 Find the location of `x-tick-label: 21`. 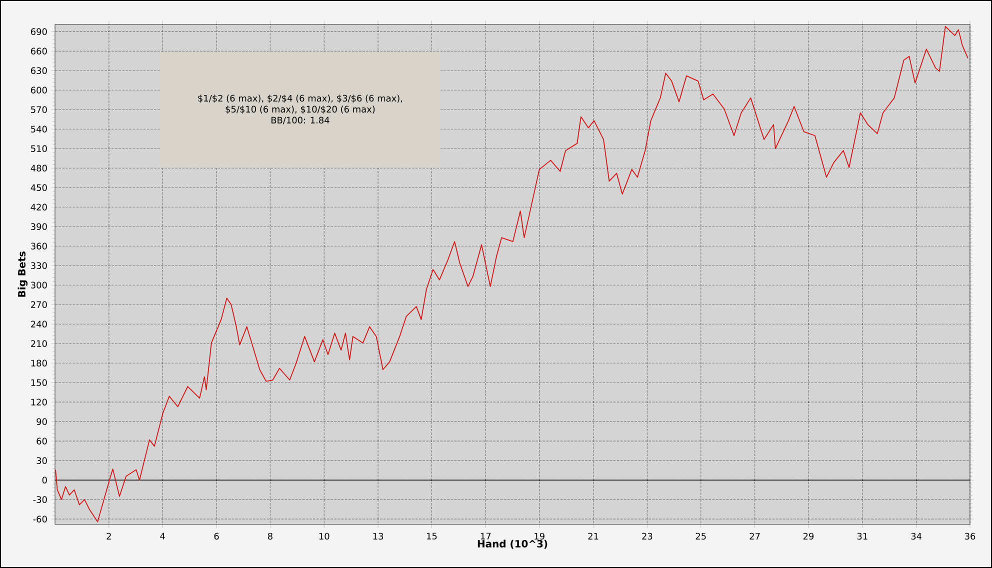

x-tick-label: 21 is located at coordinates (593, 536).